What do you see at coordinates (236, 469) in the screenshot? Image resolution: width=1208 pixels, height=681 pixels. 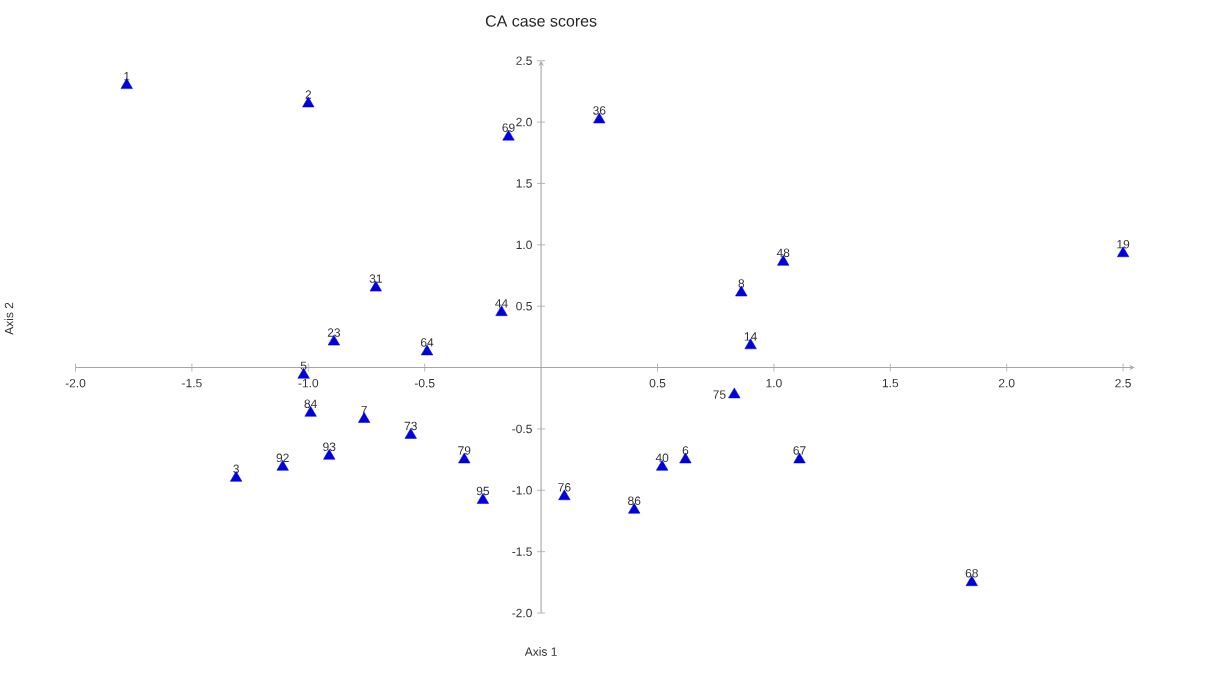 I see `annotation: 3` at bounding box center [236, 469].